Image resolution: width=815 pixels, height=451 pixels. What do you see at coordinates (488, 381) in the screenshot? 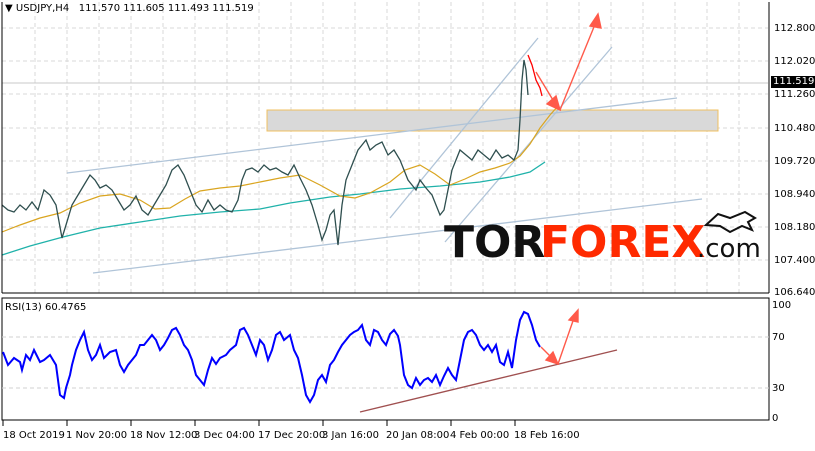
I see `rsi-support-trendline` at bounding box center [488, 381].